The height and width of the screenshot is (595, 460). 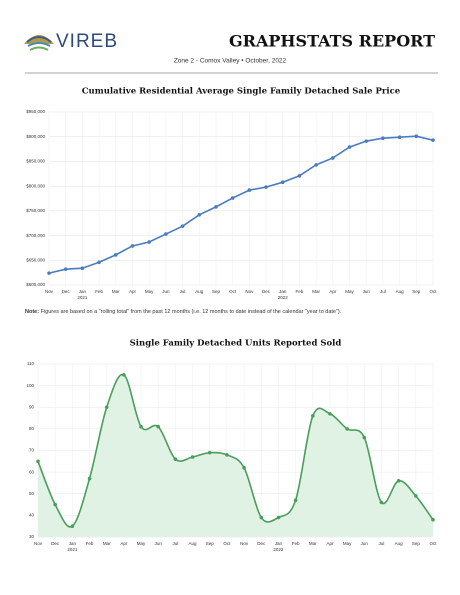 I want to click on y-tick-label: 30, so click(x=32, y=536).